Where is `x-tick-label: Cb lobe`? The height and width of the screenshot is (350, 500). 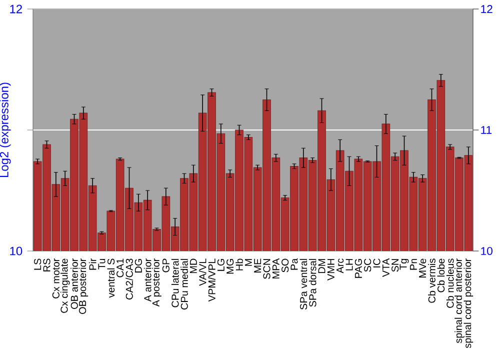
x-tick-label: Cb lobe is located at coordinates (441, 275).